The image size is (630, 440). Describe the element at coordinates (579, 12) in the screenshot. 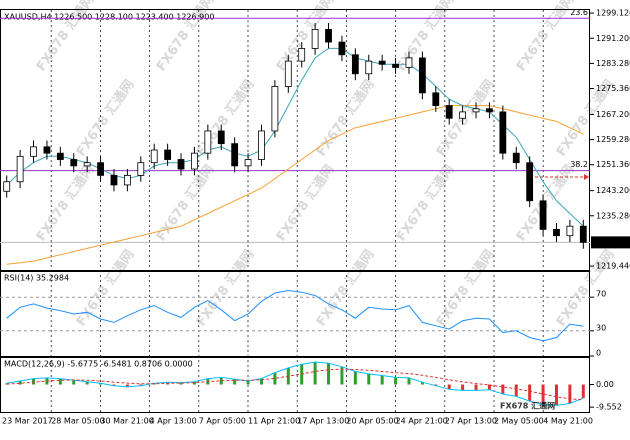

I see `level-label: 23.6` at that location.